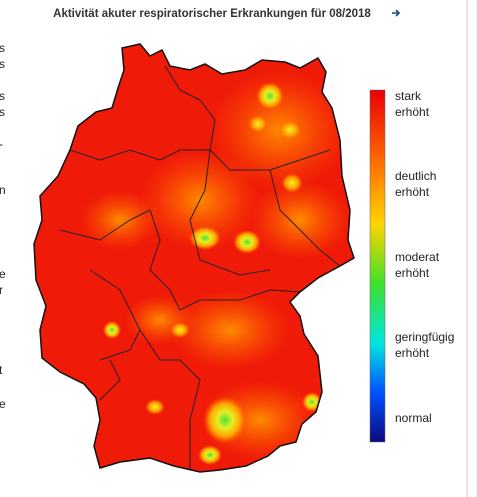 The image size is (477, 497). What do you see at coordinates (396, 13) in the screenshot?
I see `link-arrow` at bounding box center [396, 13].